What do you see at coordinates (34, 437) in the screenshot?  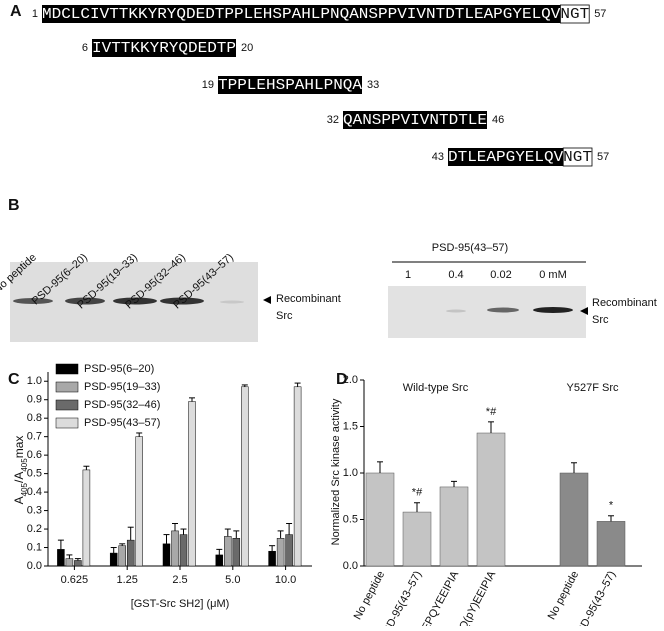 I see `y-tick-label: 0.7` at bounding box center [34, 437].